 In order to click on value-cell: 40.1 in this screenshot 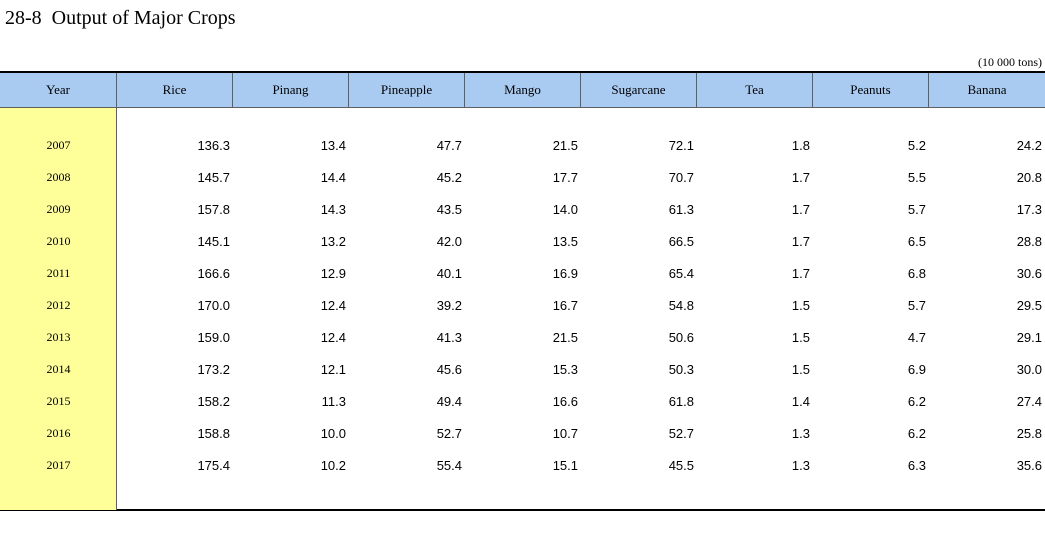, I will do `click(449, 273)`.